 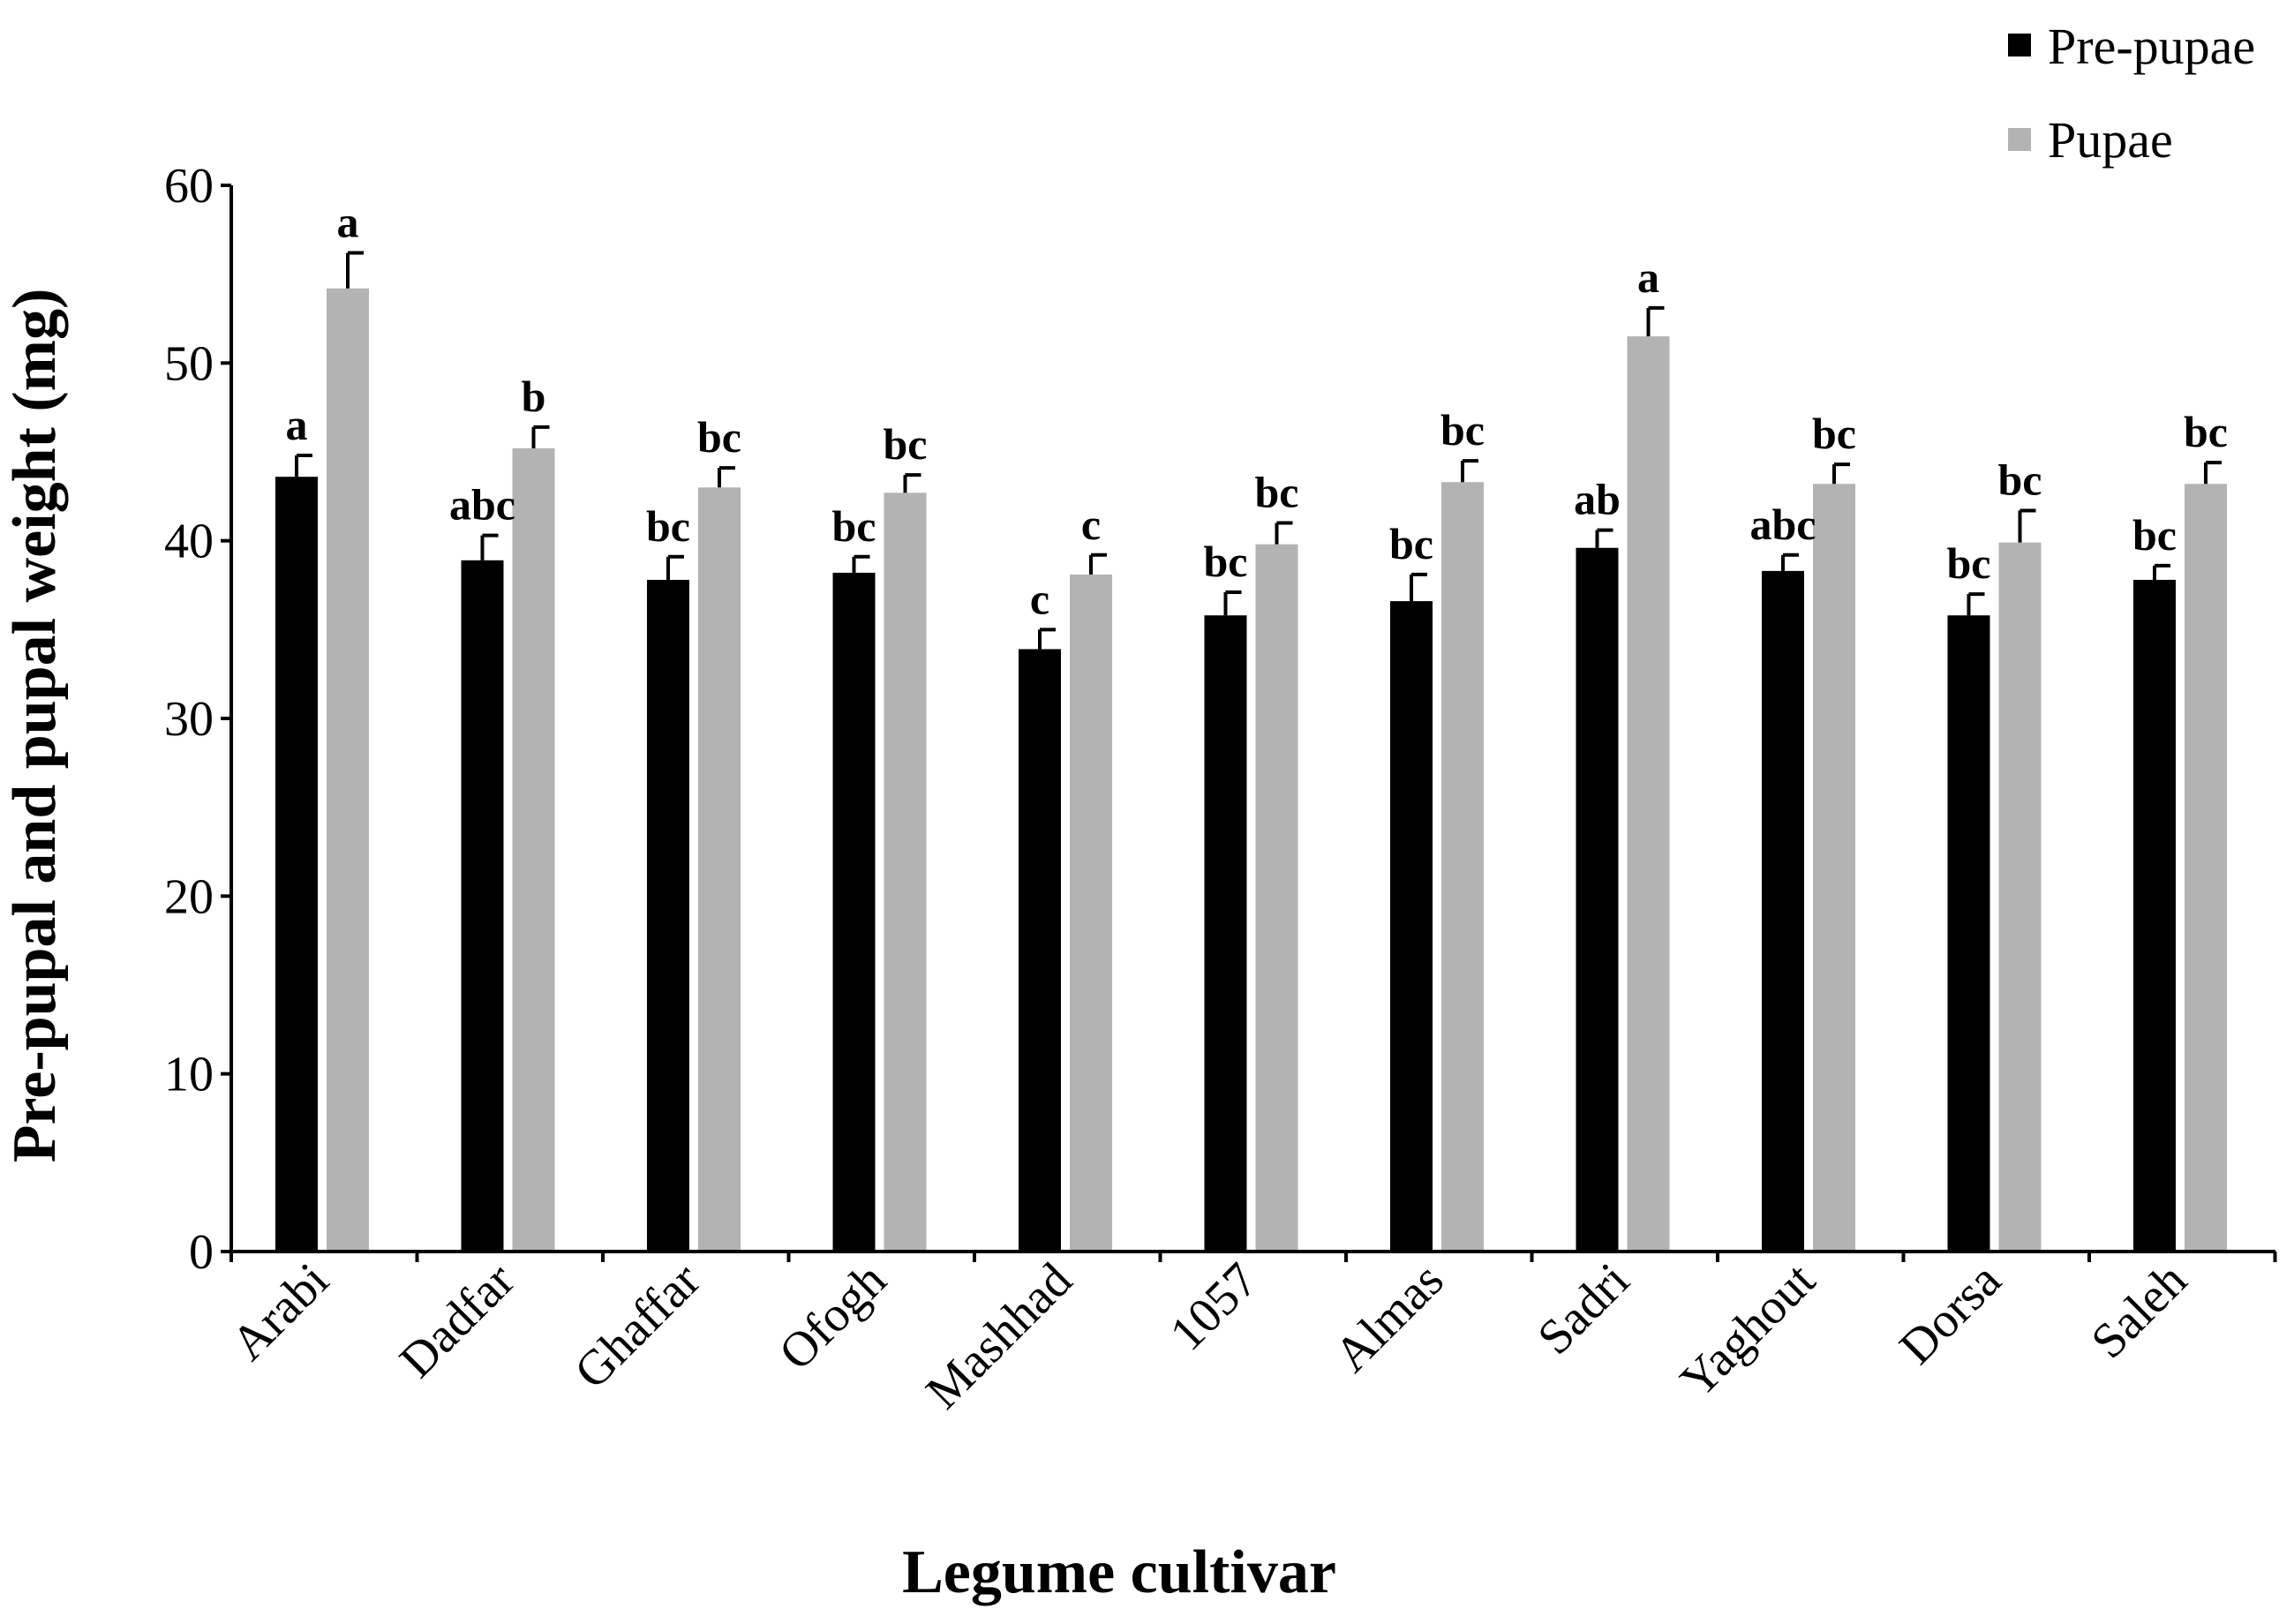 What do you see at coordinates (637, 1325) in the screenshot?
I see `x-tick-label: Ghaffar` at bounding box center [637, 1325].